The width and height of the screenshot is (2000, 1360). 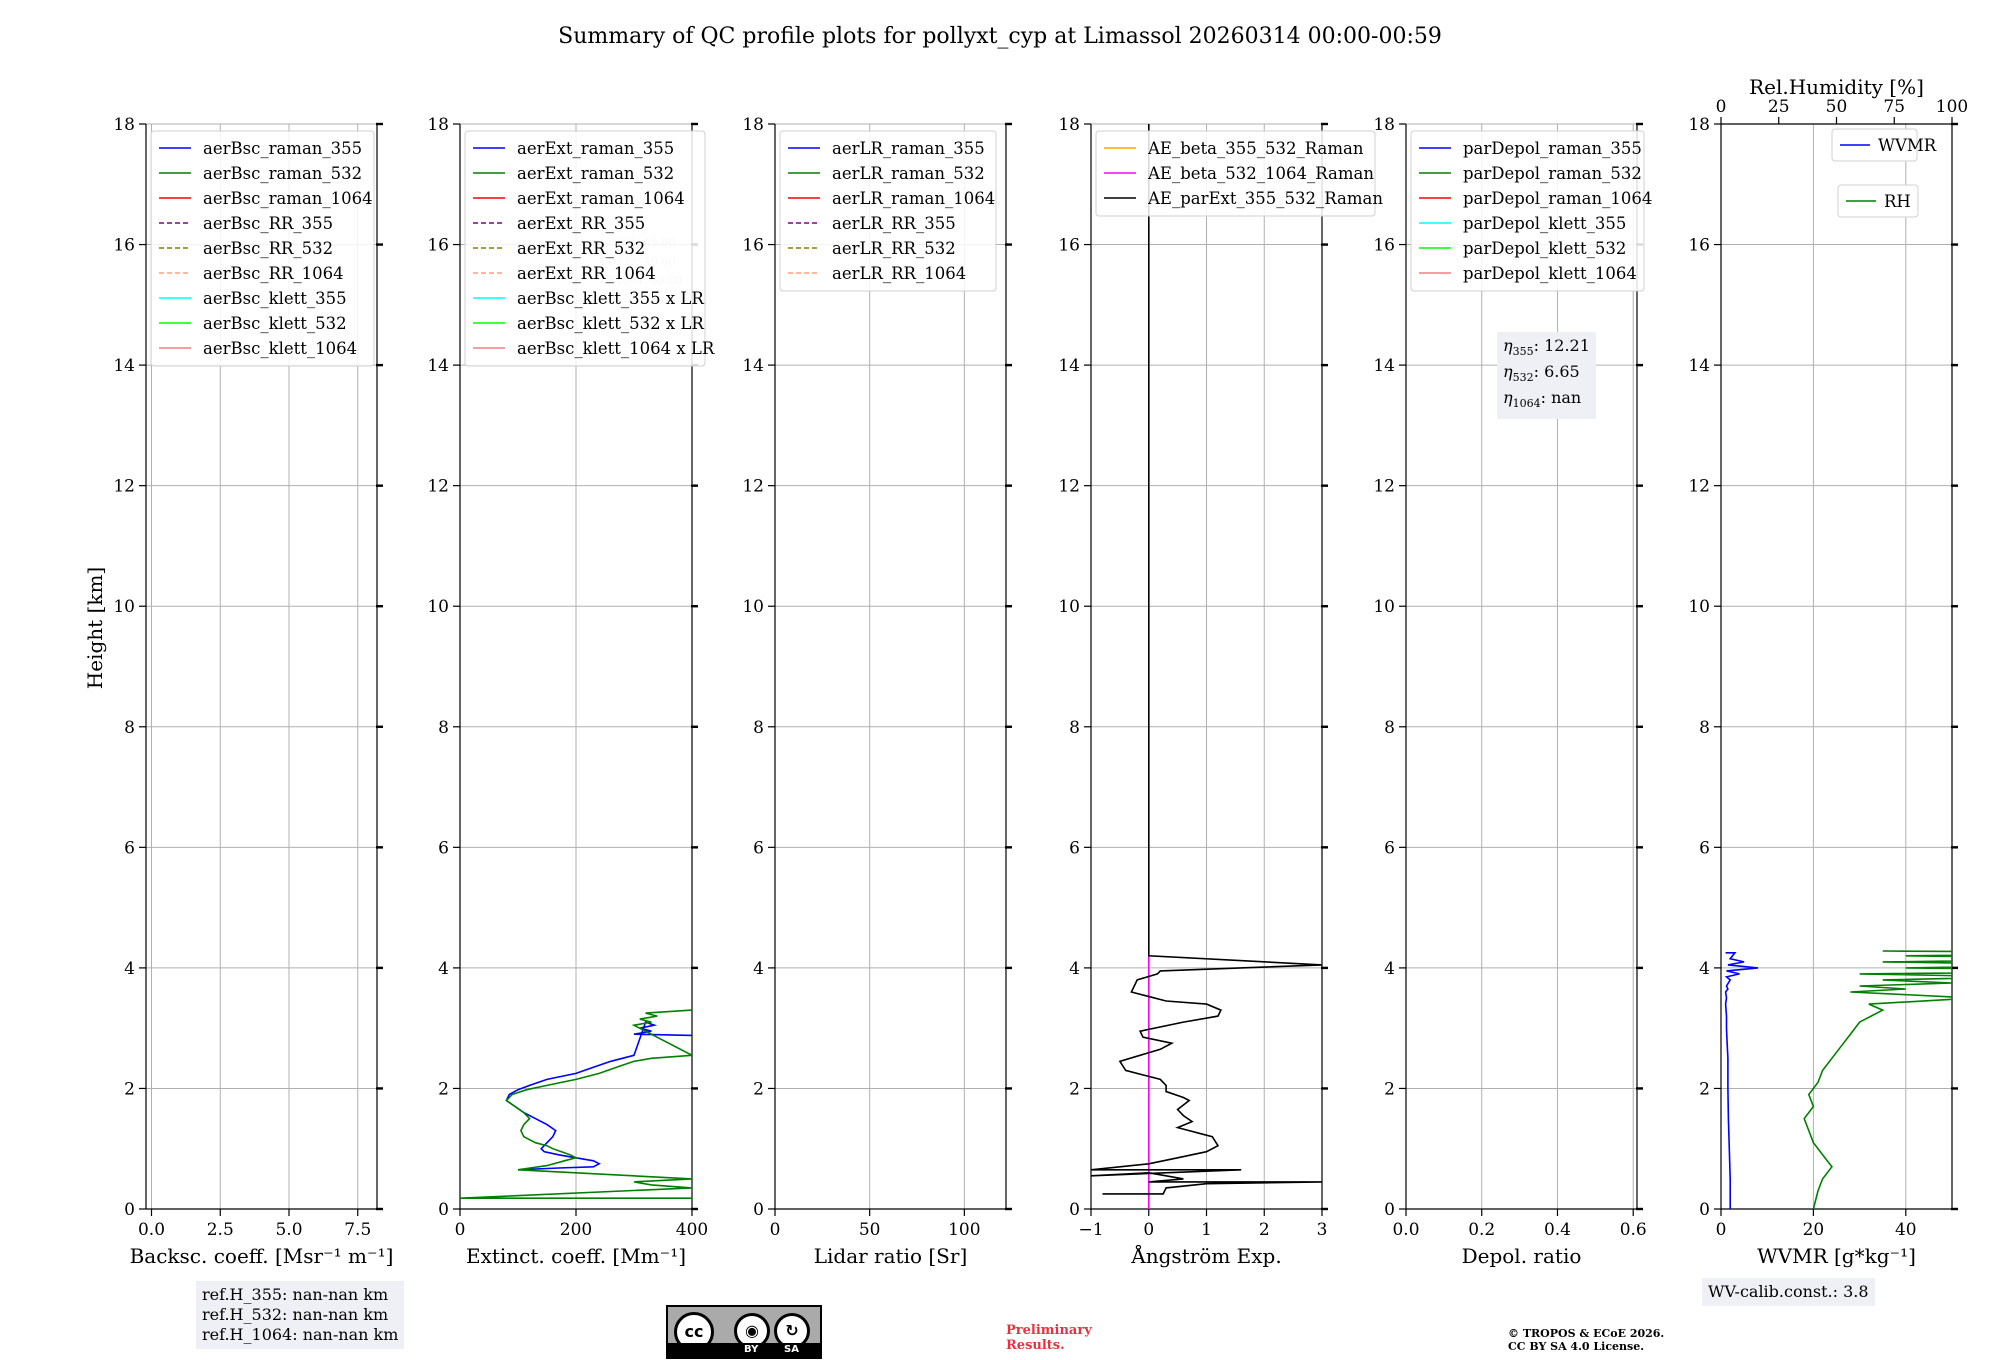 I want to click on x-tick-label: −1, so click(x=1090, y=1230).